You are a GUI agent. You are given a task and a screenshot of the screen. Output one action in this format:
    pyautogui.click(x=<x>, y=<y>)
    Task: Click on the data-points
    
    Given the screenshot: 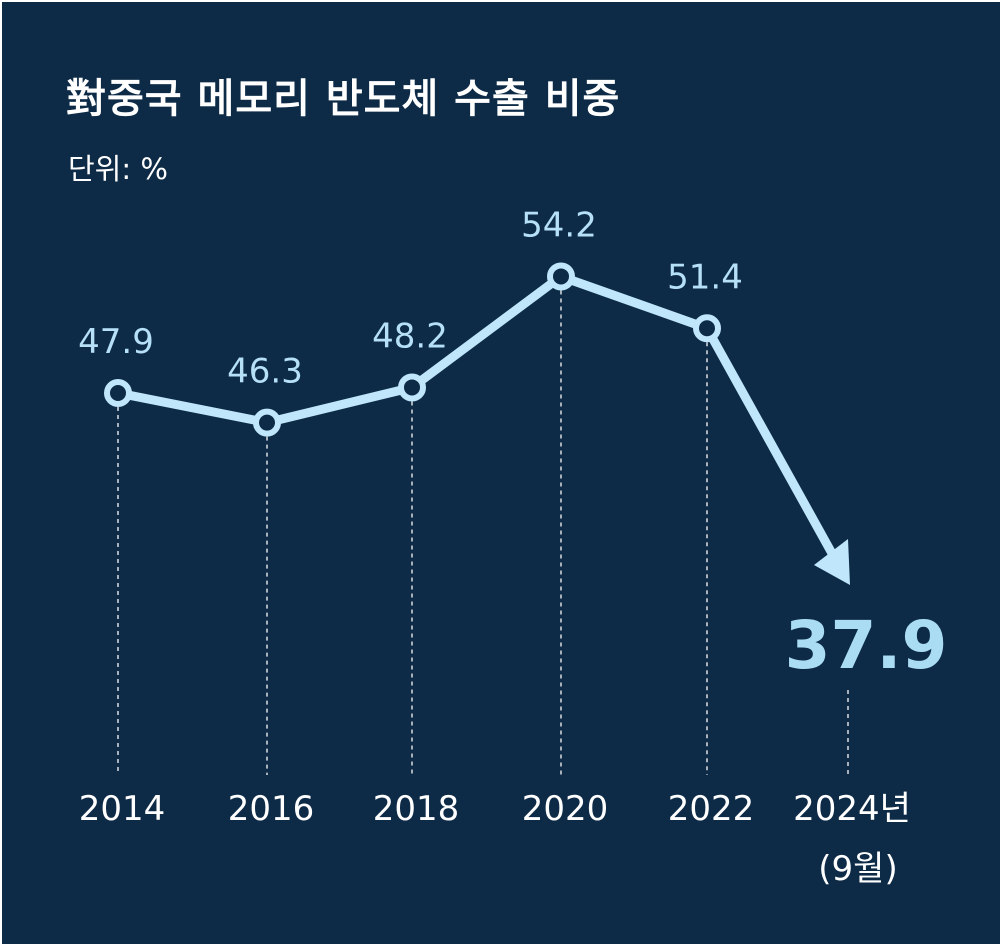 What is the action you would take?
    pyautogui.click(x=412, y=349)
    